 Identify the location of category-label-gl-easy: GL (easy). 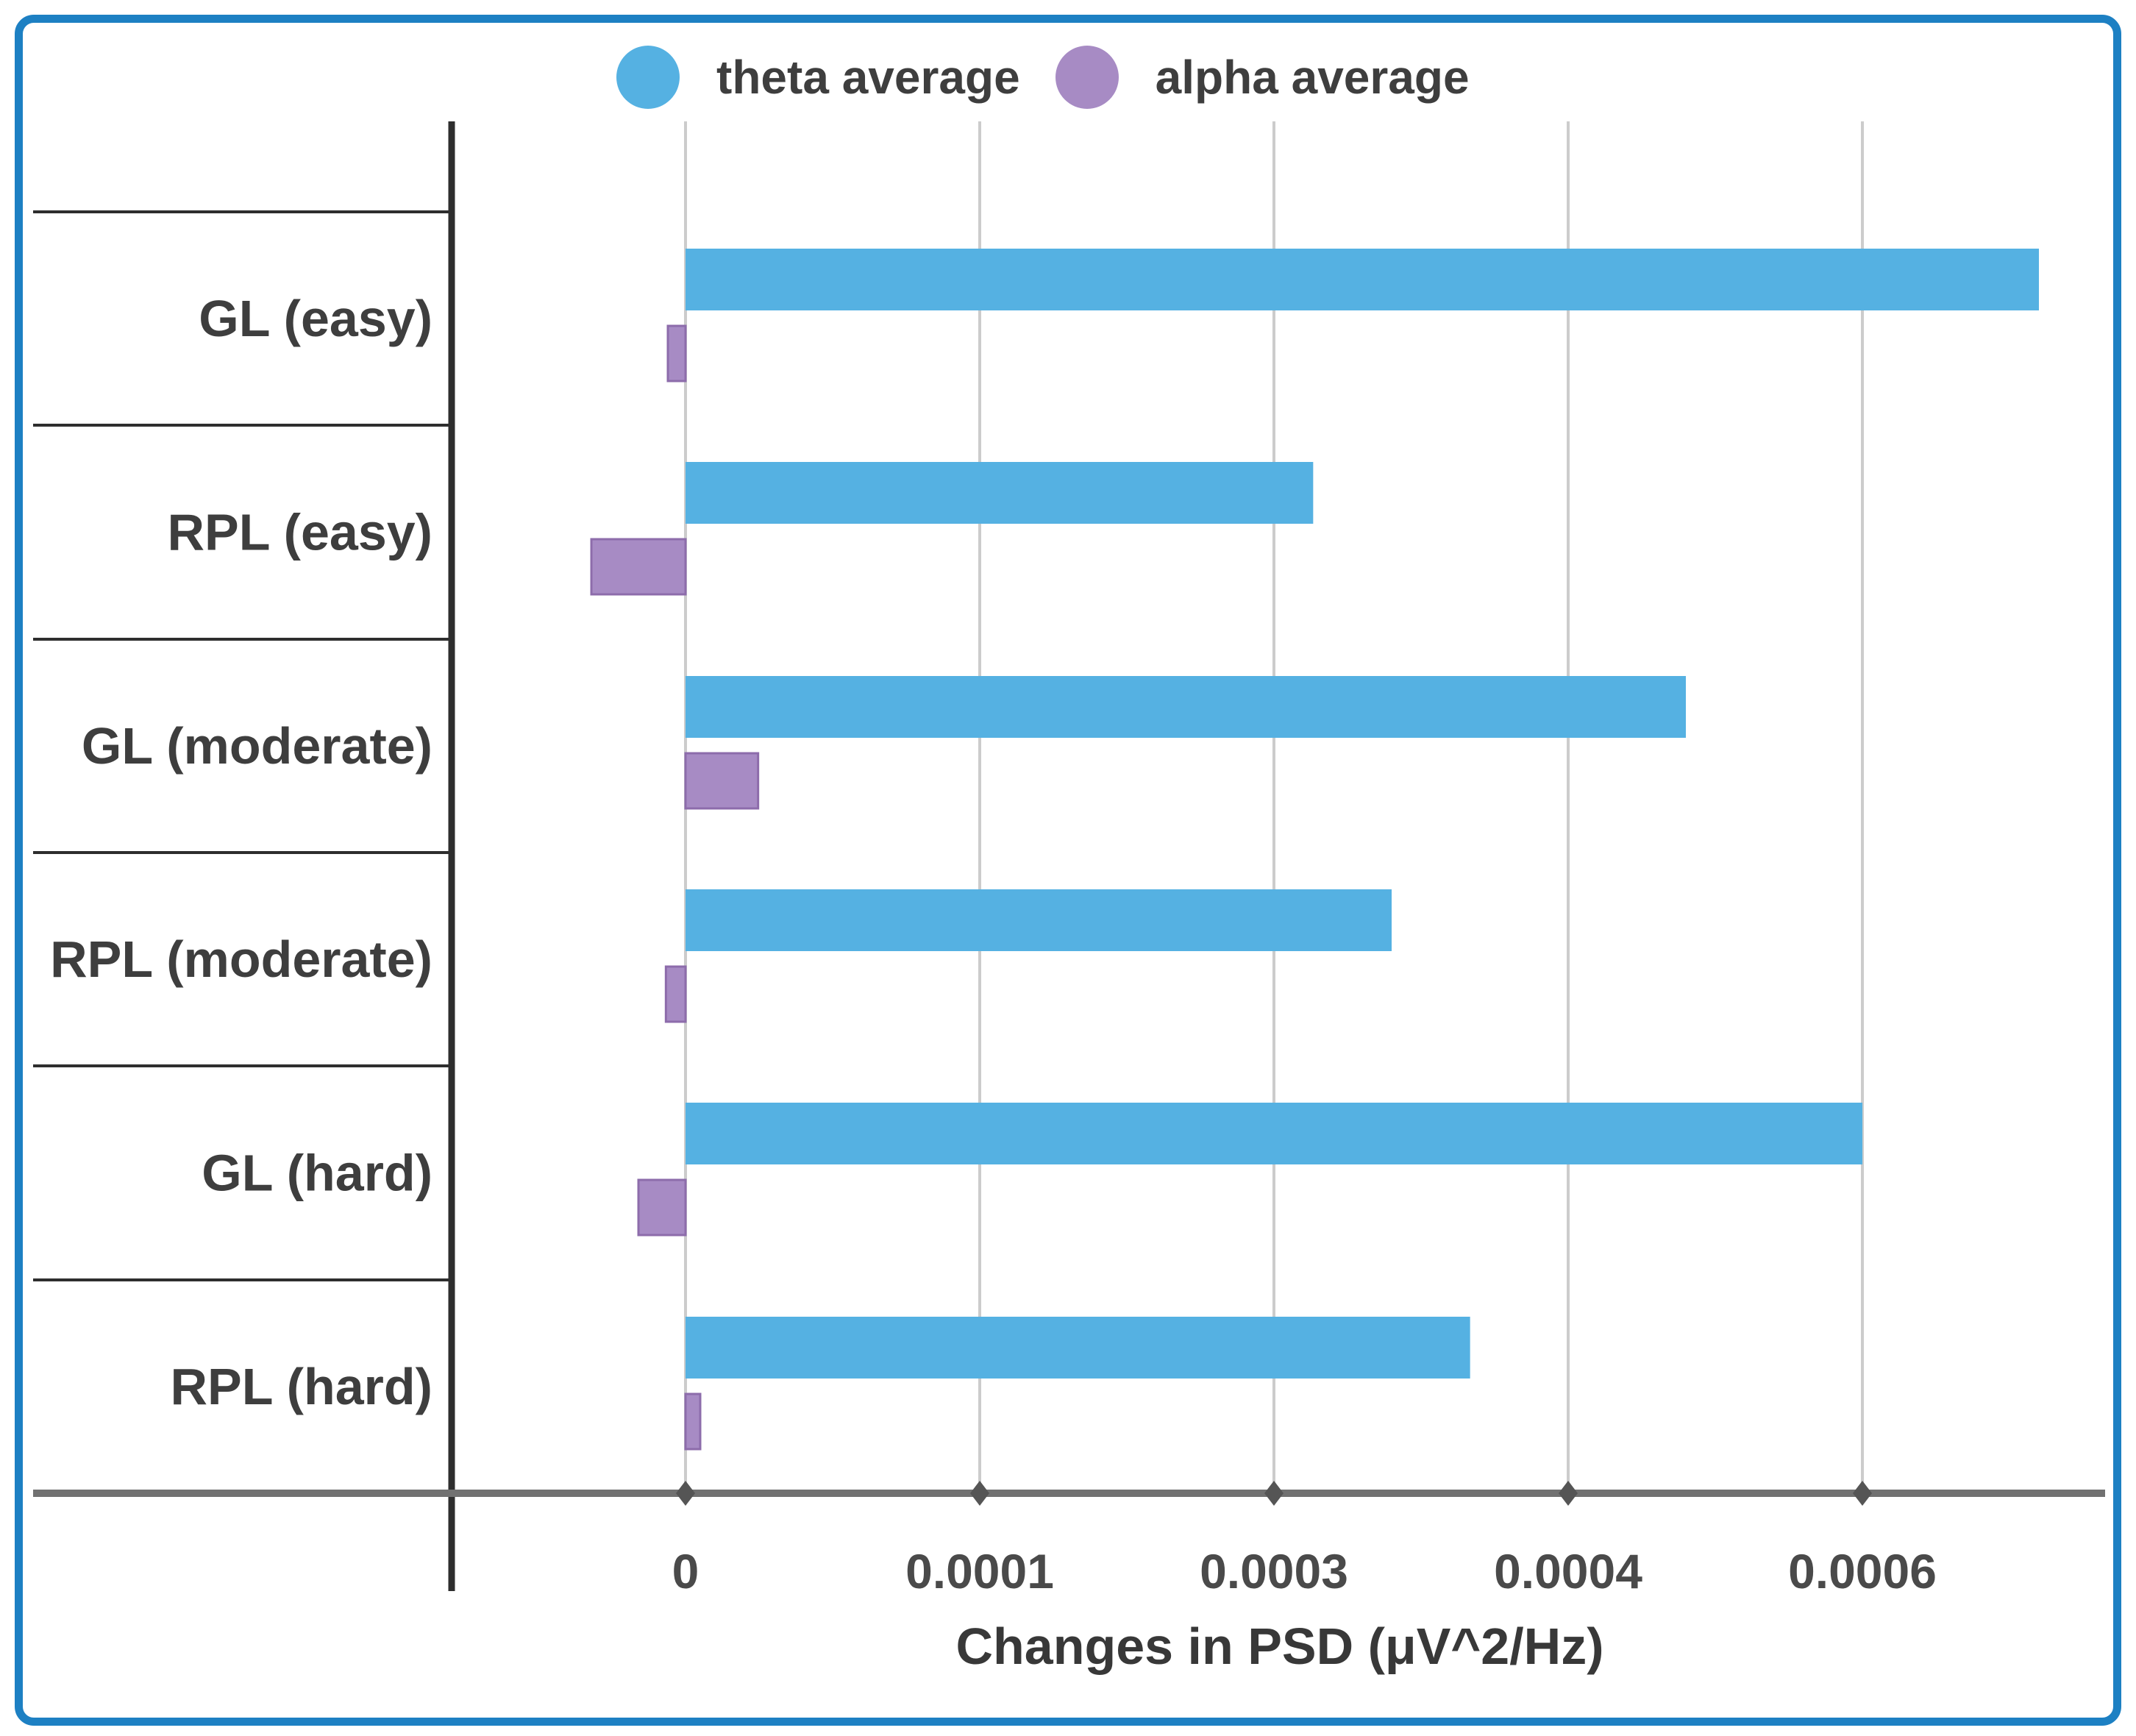
(315, 318).